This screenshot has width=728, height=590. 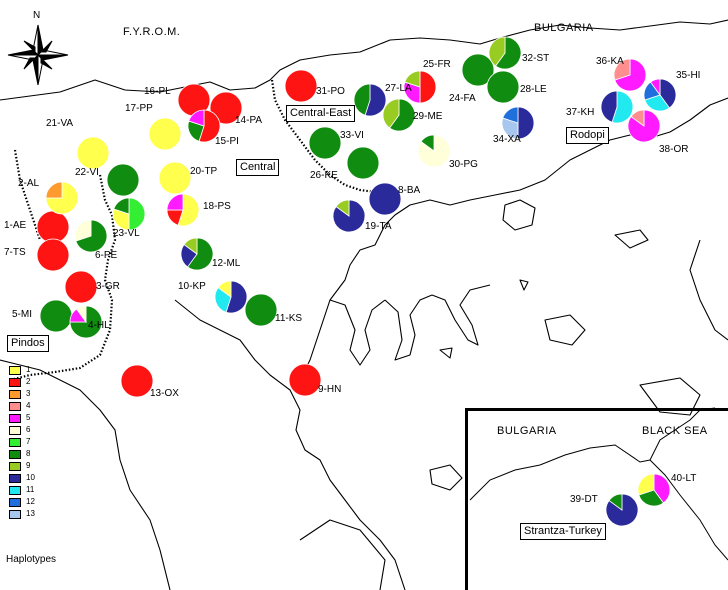 What do you see at coordinates (38, 55) in the screenshot?
I see `compass-rose` at bounding box center [38, 55].